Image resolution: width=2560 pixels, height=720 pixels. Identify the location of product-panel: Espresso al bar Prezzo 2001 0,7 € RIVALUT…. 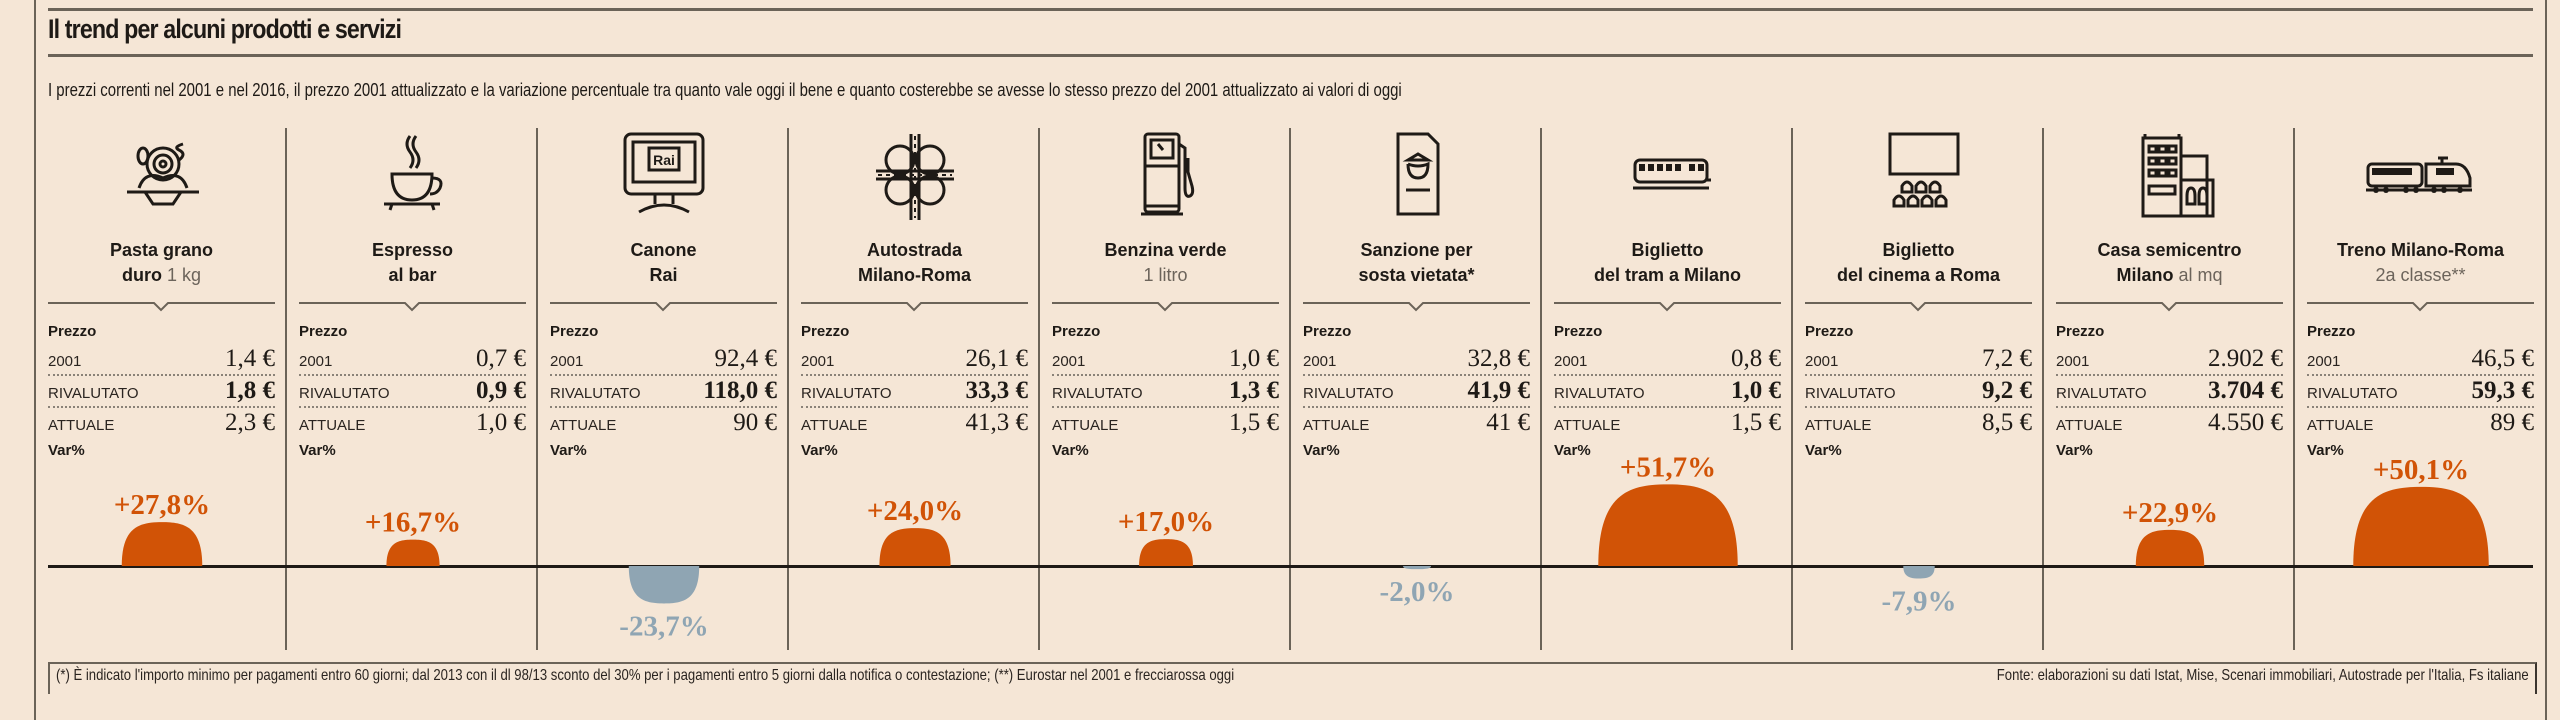
(412, 389).